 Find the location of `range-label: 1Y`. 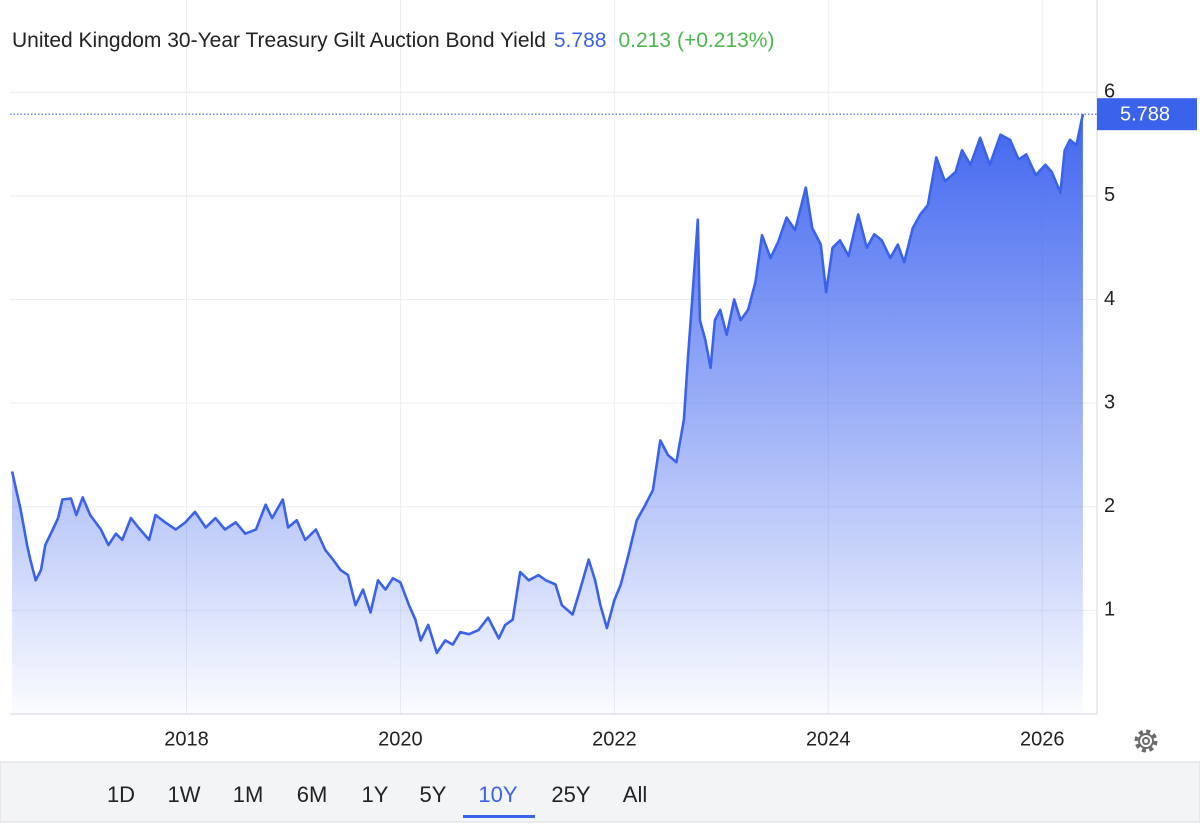

range-label: 1Y is located at coordinates (375, 794).